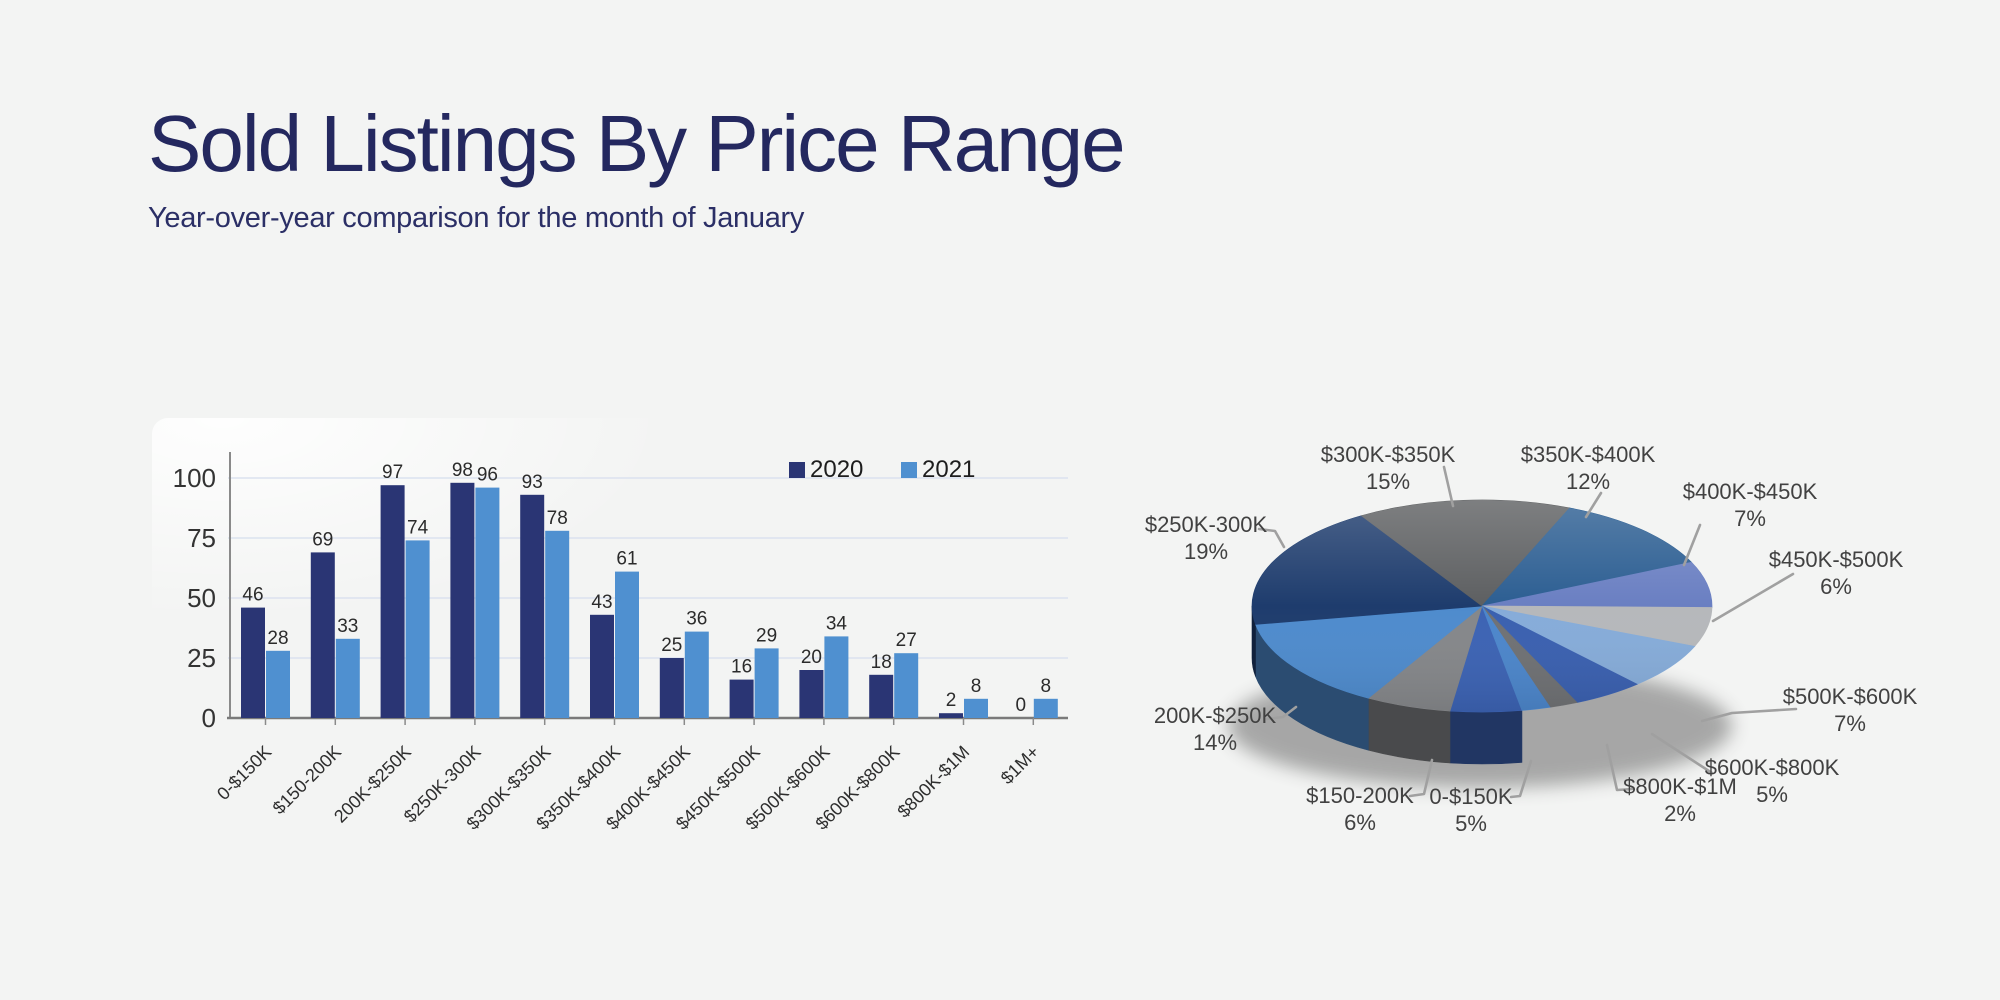  Describe the element at coordinates (882, 469) in the screenshot. I see `bar-chart-legend: 2020 2021` at that location.